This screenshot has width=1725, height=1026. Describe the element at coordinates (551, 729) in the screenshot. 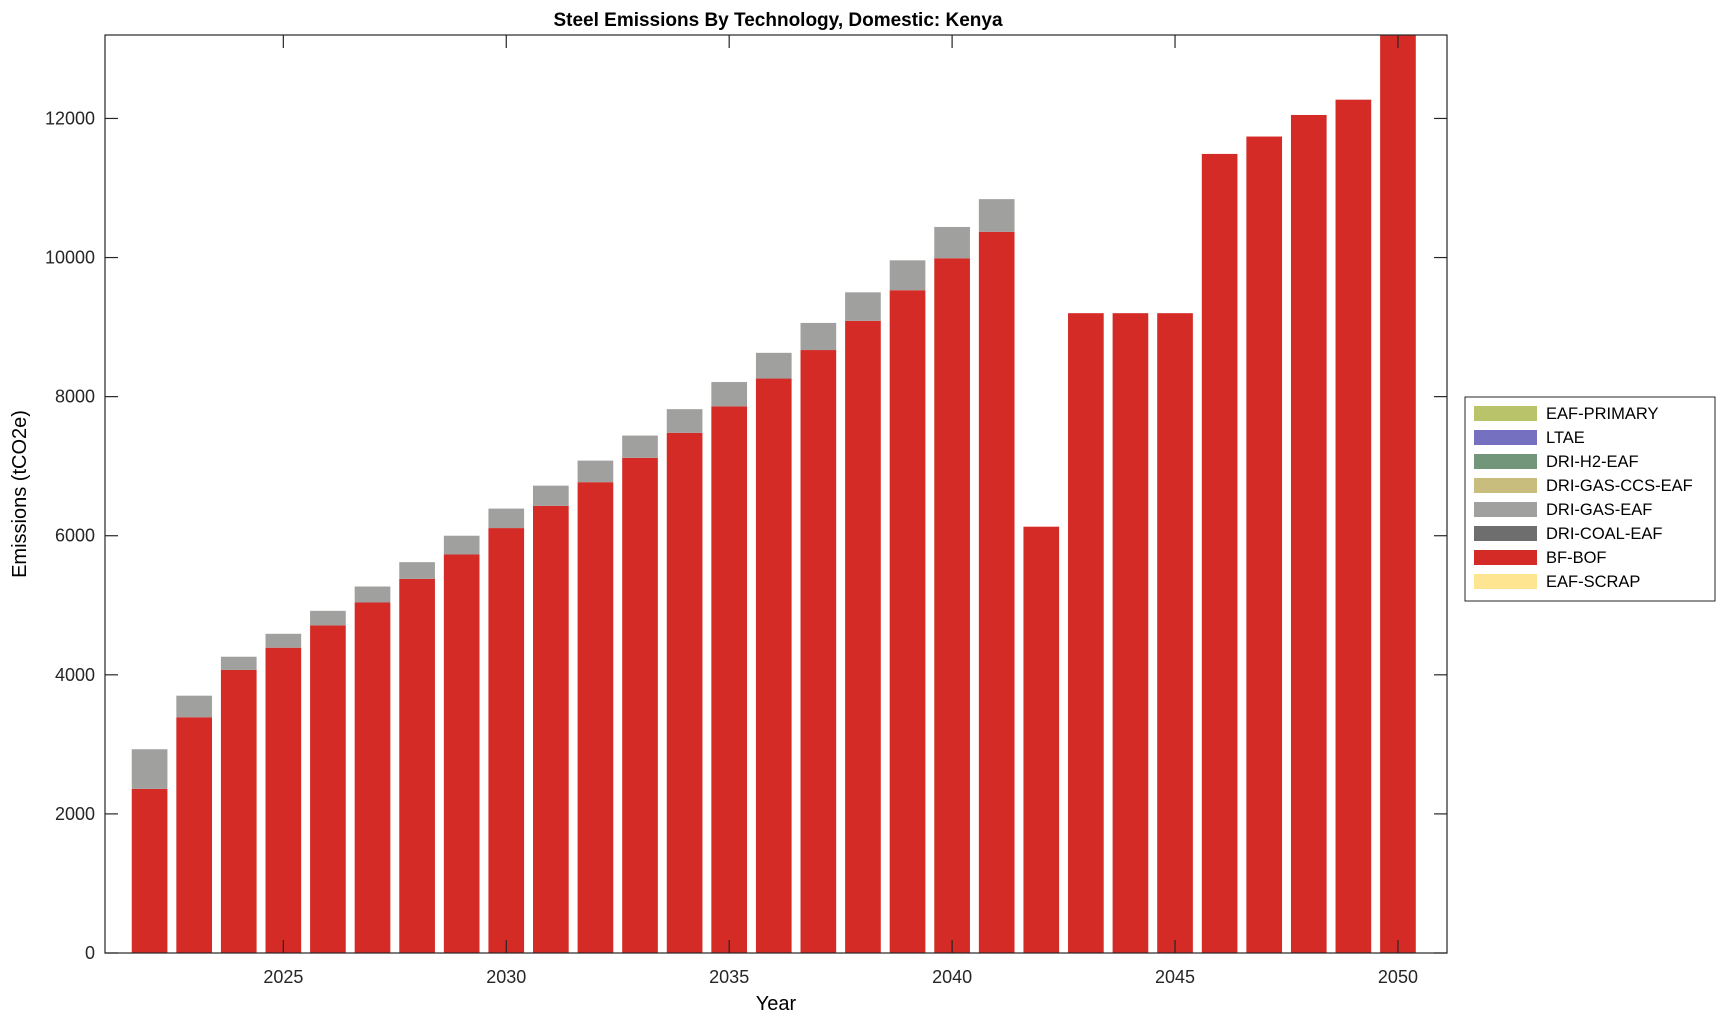

I see `bar-bf-bof-2031` at that location.